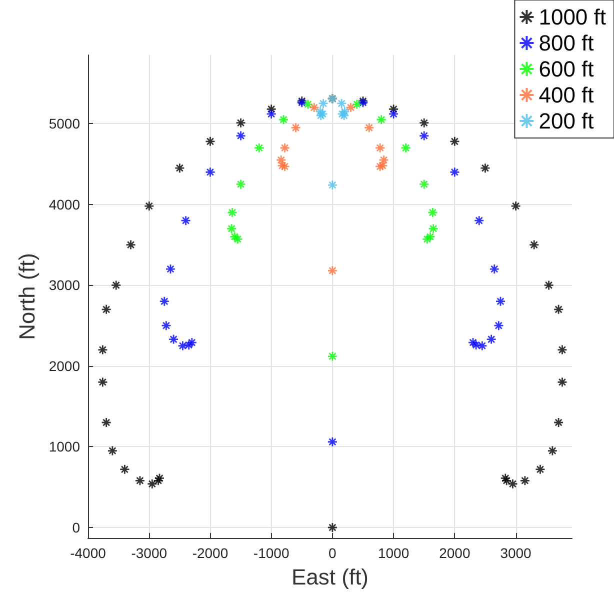 The width and height of the screenshot is (614, 607). Describe the element at coordinates (566, 69) in the screenshot. I see `legend-label: 600 ft` at that location.